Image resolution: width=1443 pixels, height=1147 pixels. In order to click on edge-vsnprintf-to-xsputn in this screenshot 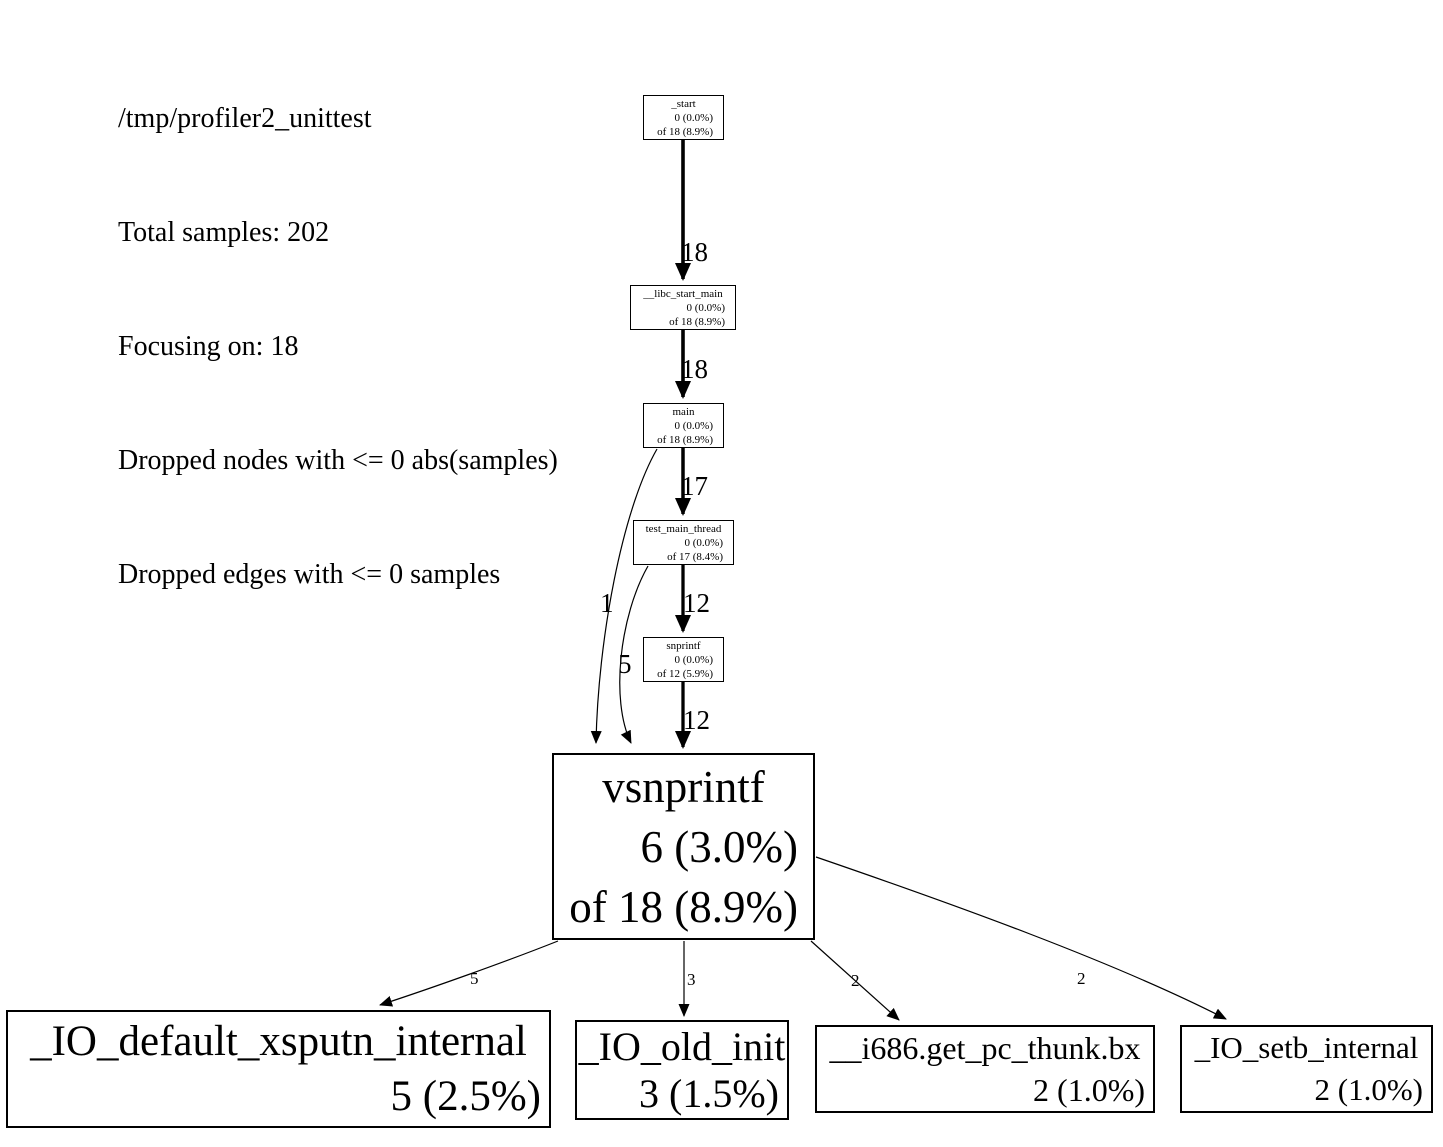, I will do `click(469, 973)`.